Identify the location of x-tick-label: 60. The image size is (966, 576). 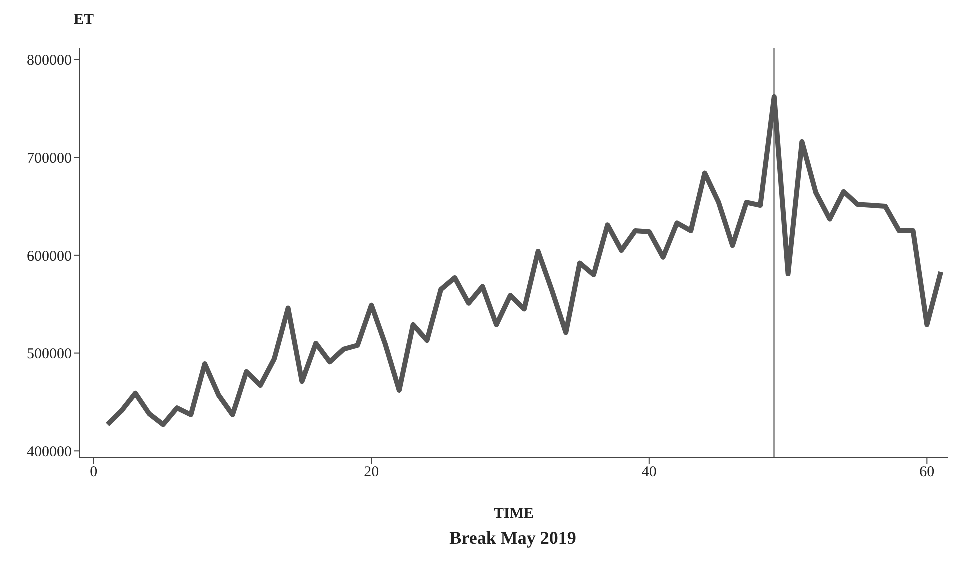
(927, 472).